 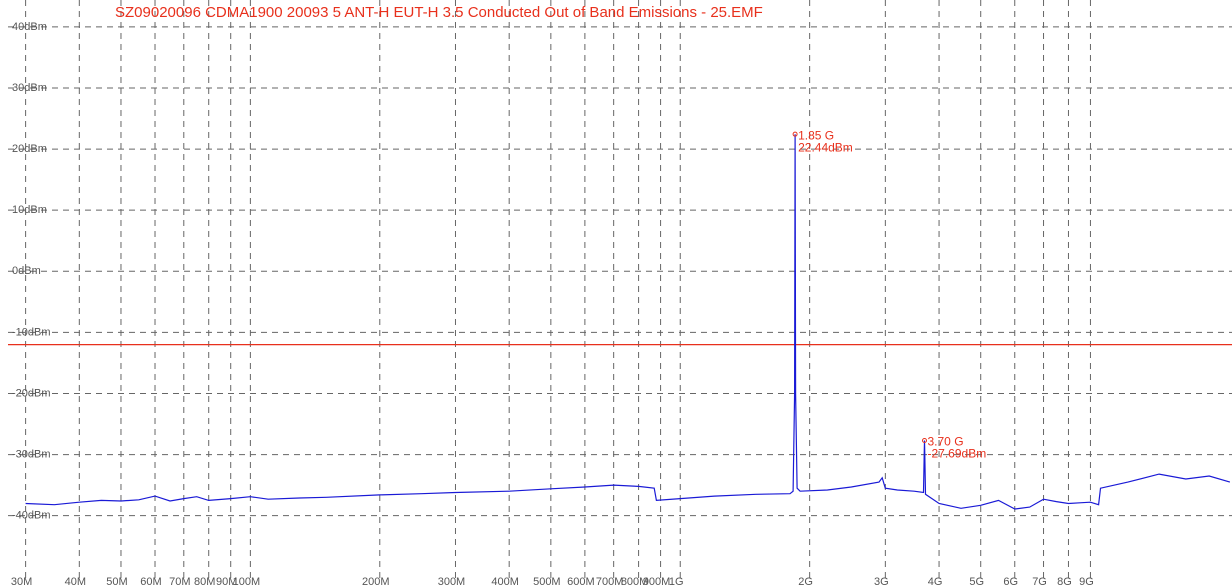 What do you see at coordinates (376, 582) in the screenshot?
I see `x-tick-label: 200M` at bounding box center [376, 582].